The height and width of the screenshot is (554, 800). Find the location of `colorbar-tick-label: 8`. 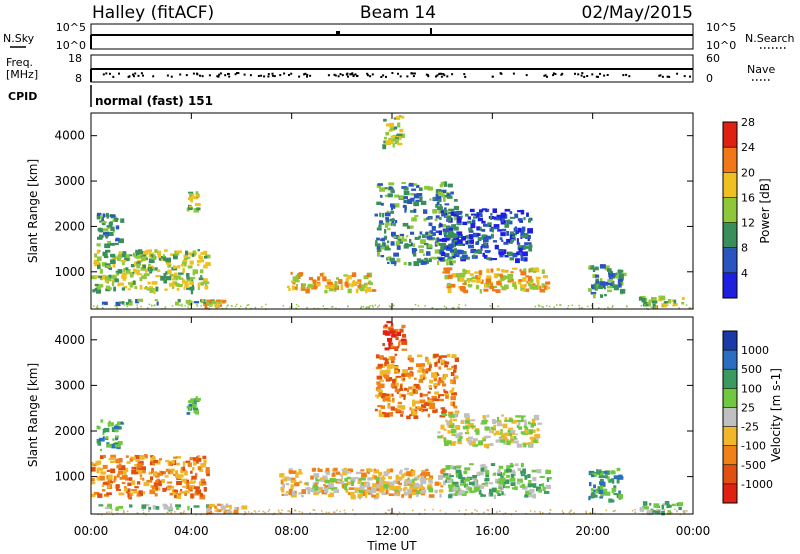

colorbar-tick-label: 8 is located at coordinates (744, 248).